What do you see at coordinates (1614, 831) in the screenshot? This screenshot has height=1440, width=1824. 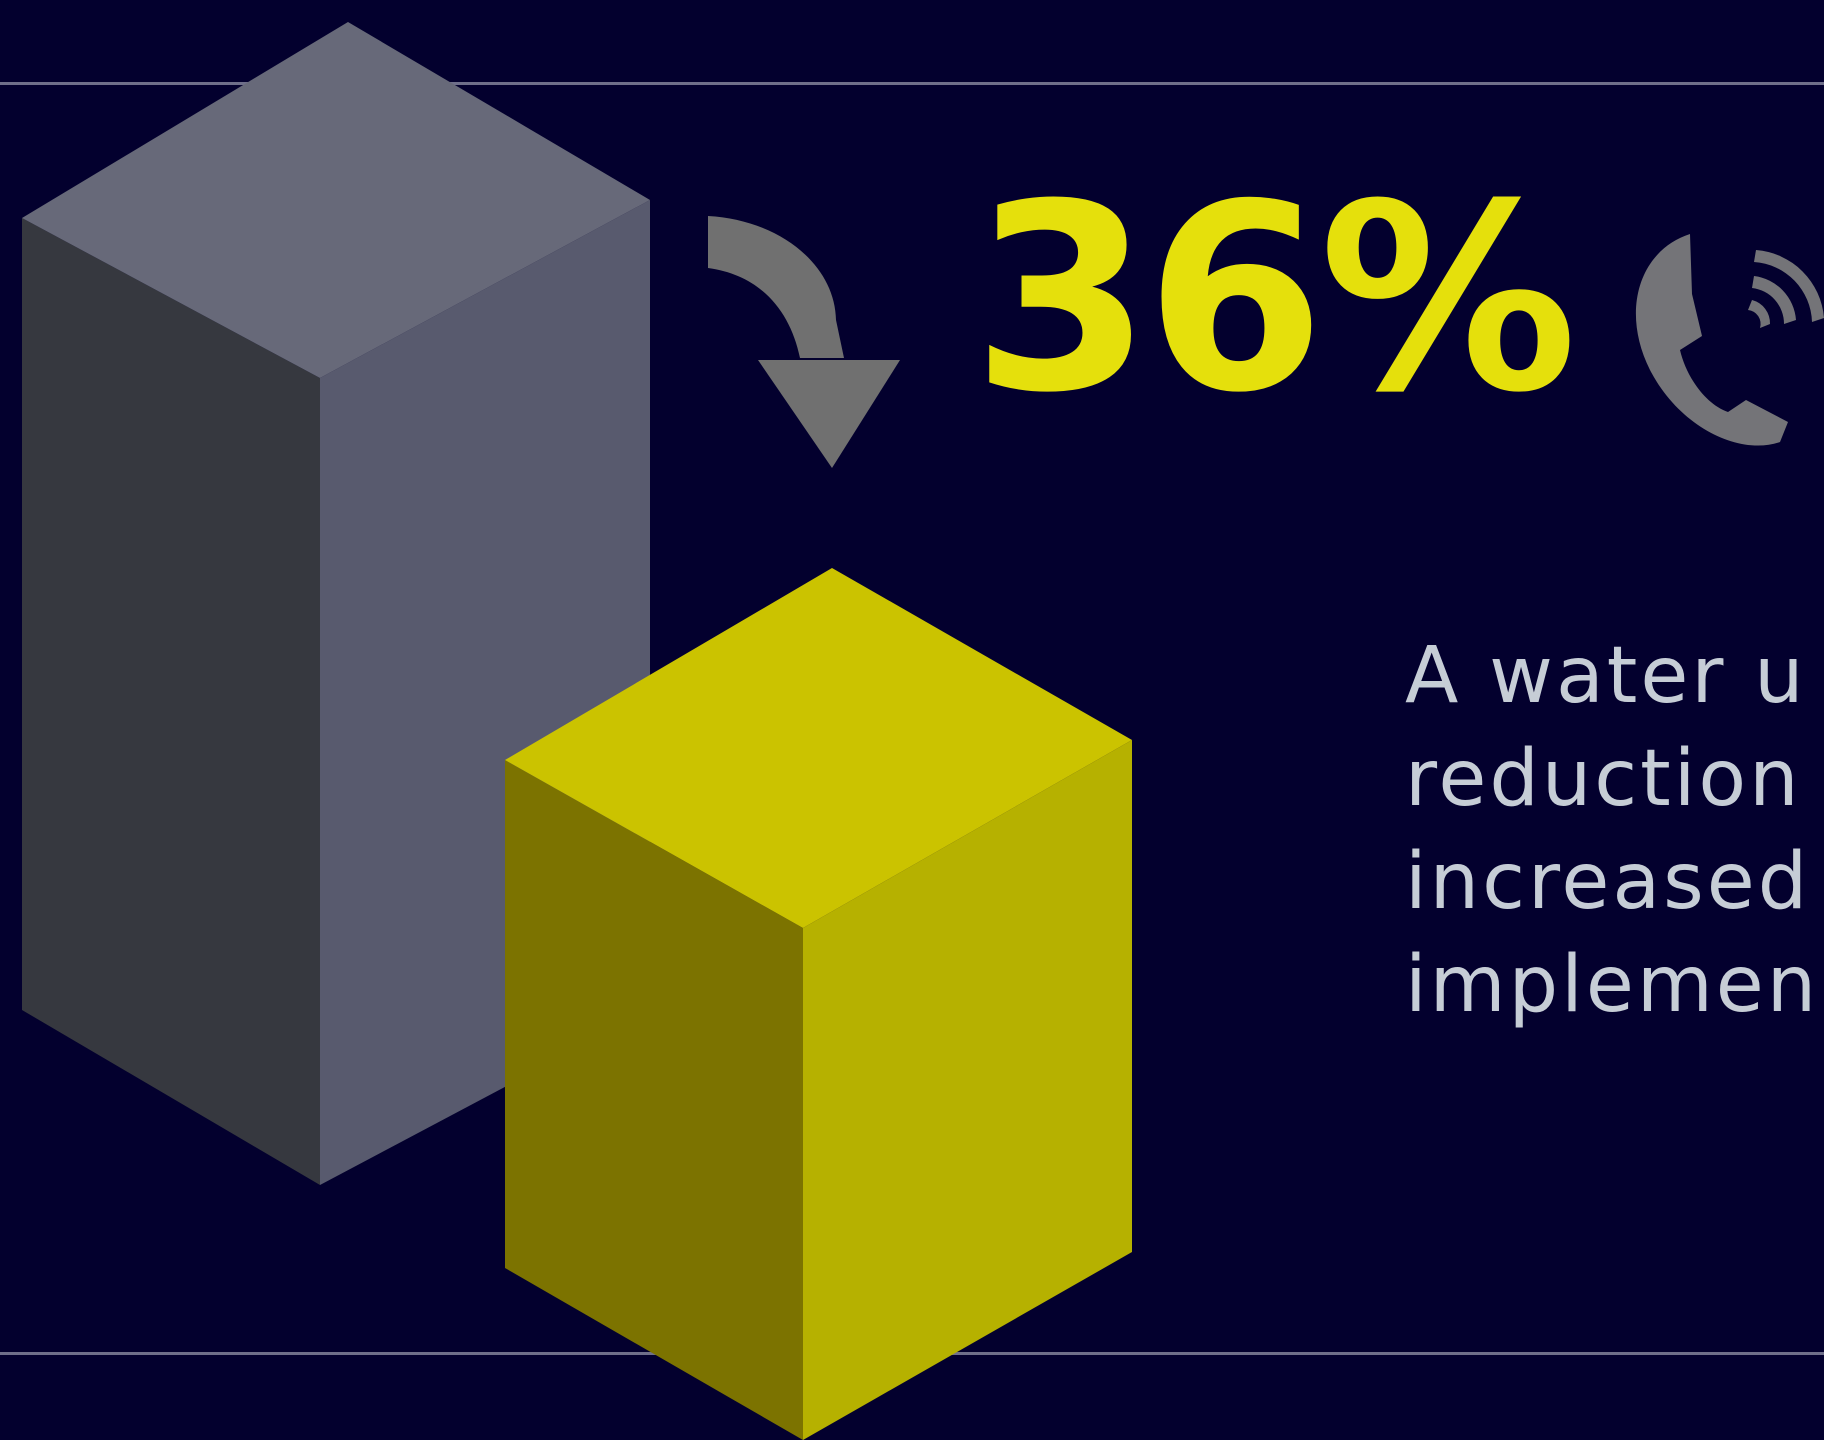 I see `description-text: A water u reduction increased implemen` at bounding box center [1614, 831].